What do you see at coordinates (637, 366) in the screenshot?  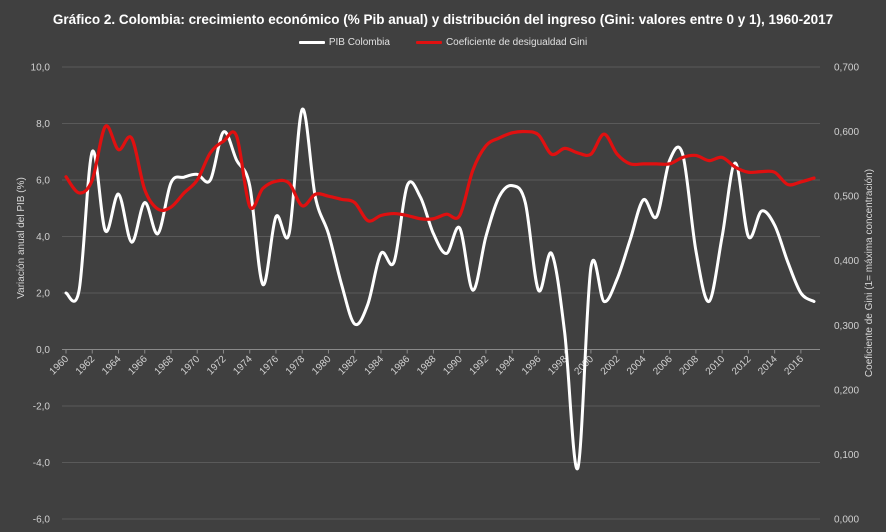 I see `x-tick-label: 2004` at bounding box center [637, 366].